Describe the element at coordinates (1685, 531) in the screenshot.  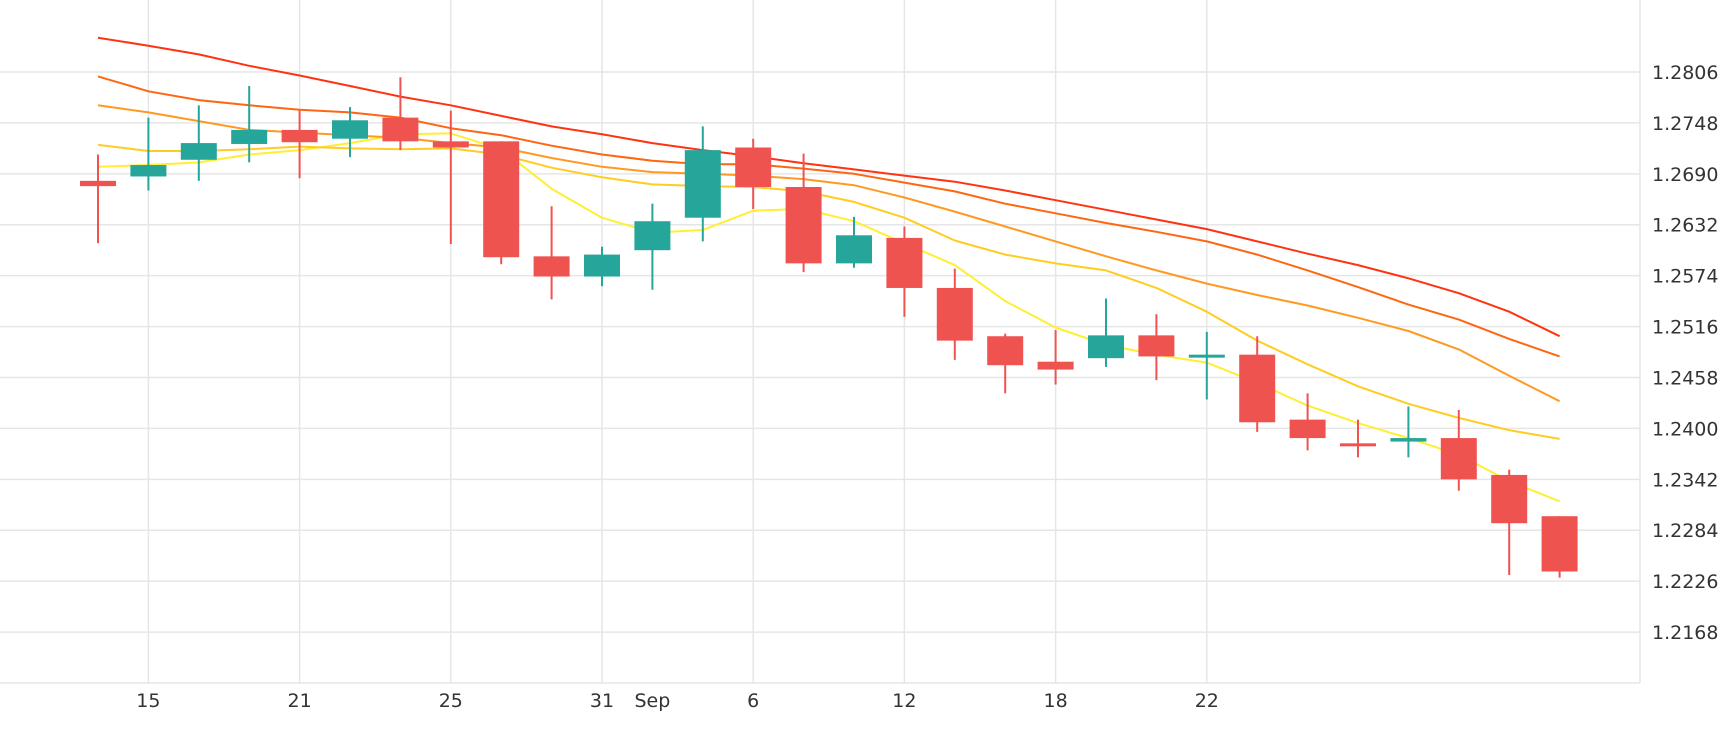
I see `y-tick-label: 1.2284` at that location.